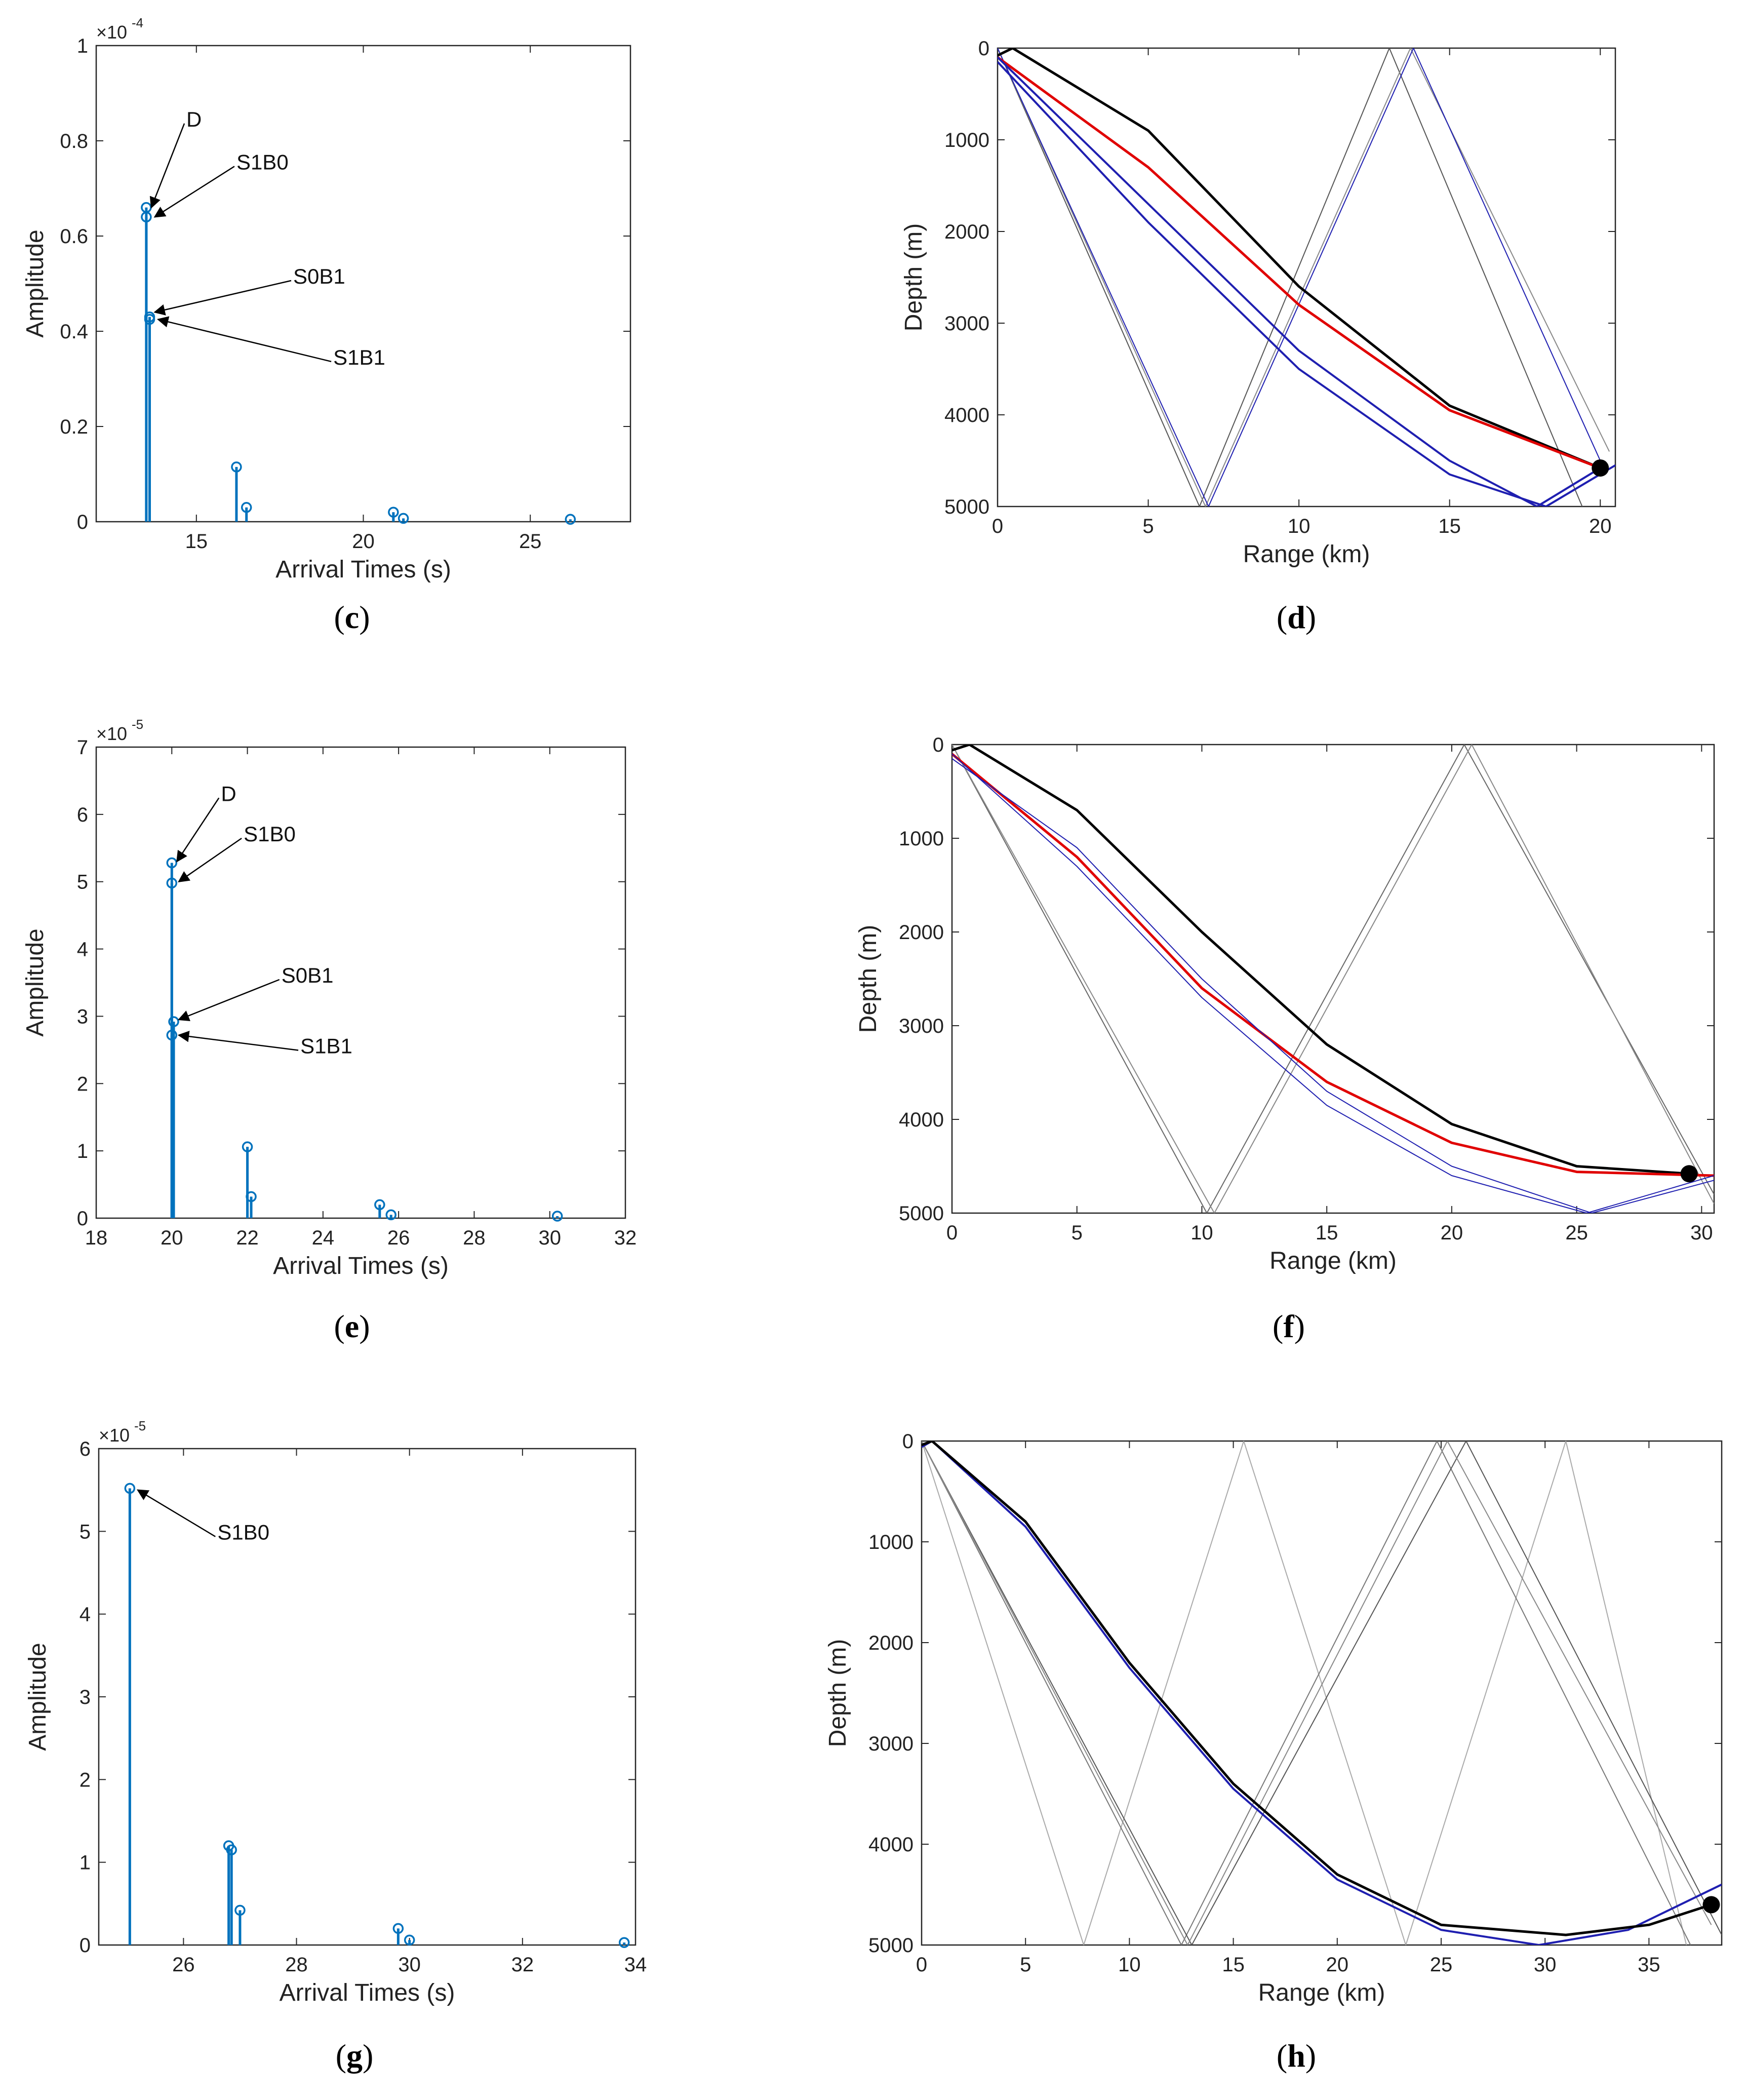 This screenshot has width=1746, height=2100. I want to click on y-axis-label: Depth (m), so click(838, 1693).